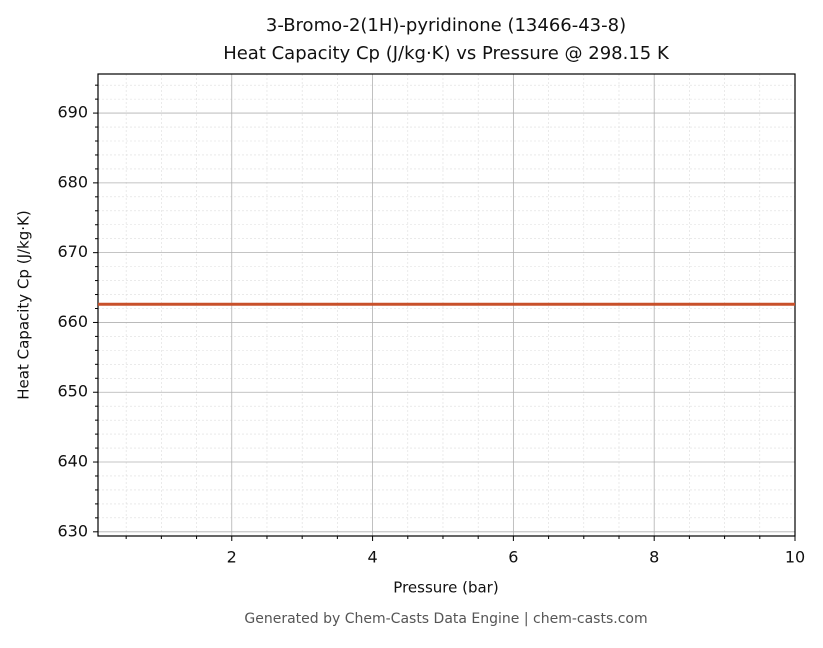  What do you see at coordinates (654, 557) in the screenshot?
I see `x-tick-label: 8` at bounding box center [654, 557].